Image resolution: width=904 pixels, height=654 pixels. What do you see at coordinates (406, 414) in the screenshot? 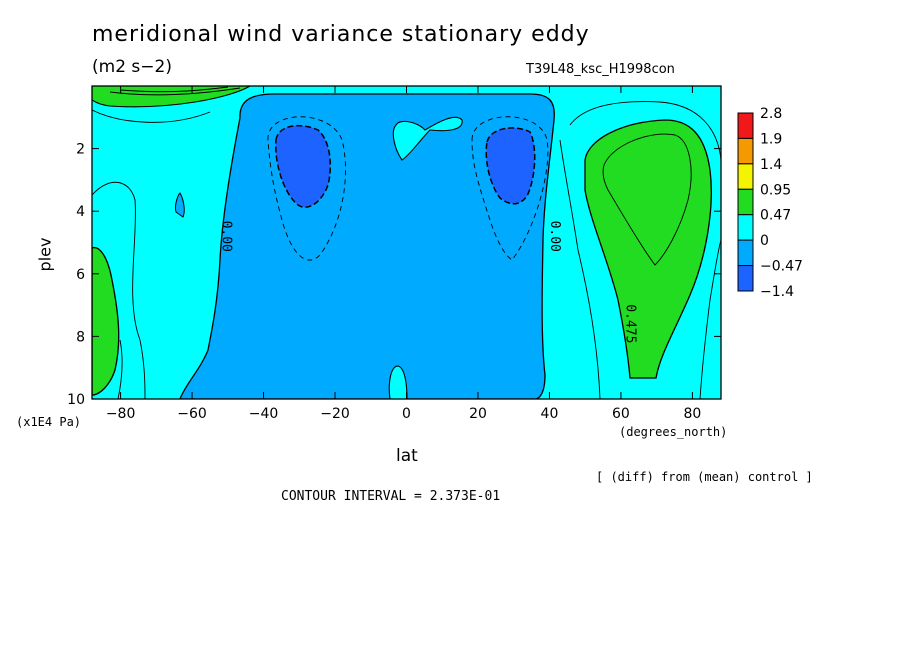
I see `x-tick-label: 0` at bounding box center [406, 414].